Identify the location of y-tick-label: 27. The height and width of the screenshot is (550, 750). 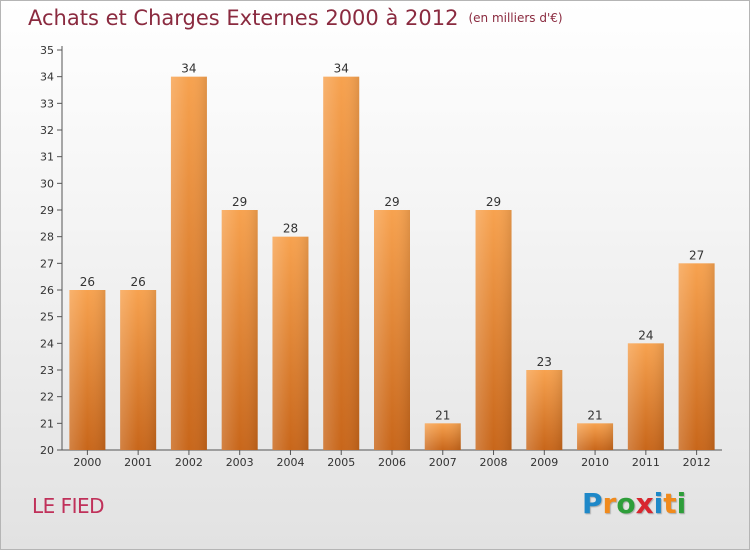
(47, 263).